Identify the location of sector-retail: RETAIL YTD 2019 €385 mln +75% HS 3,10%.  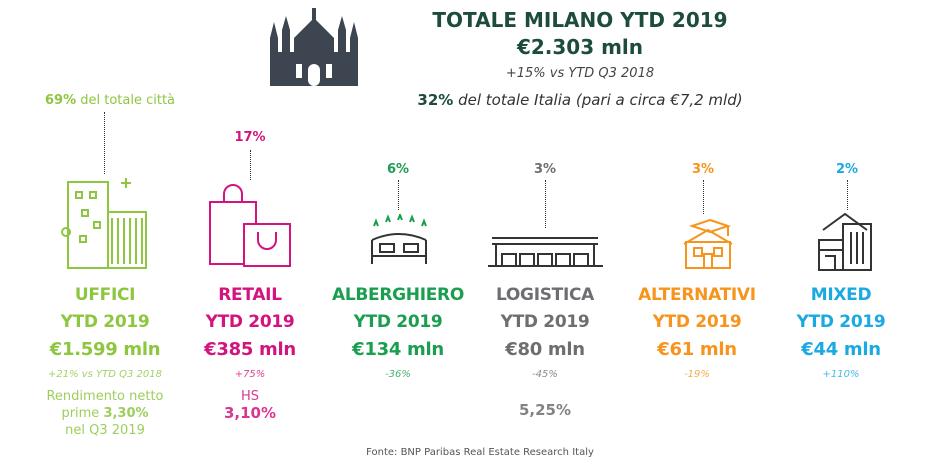
(250, 352).